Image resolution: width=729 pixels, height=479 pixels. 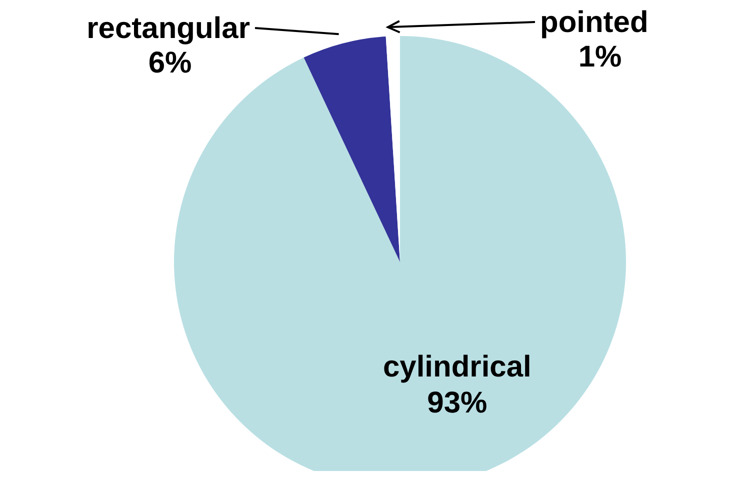 What do you see at coordinates (457, 367) in the screenshot?
I see `slice-label: cylindrical` at bounding box center [457, 367].